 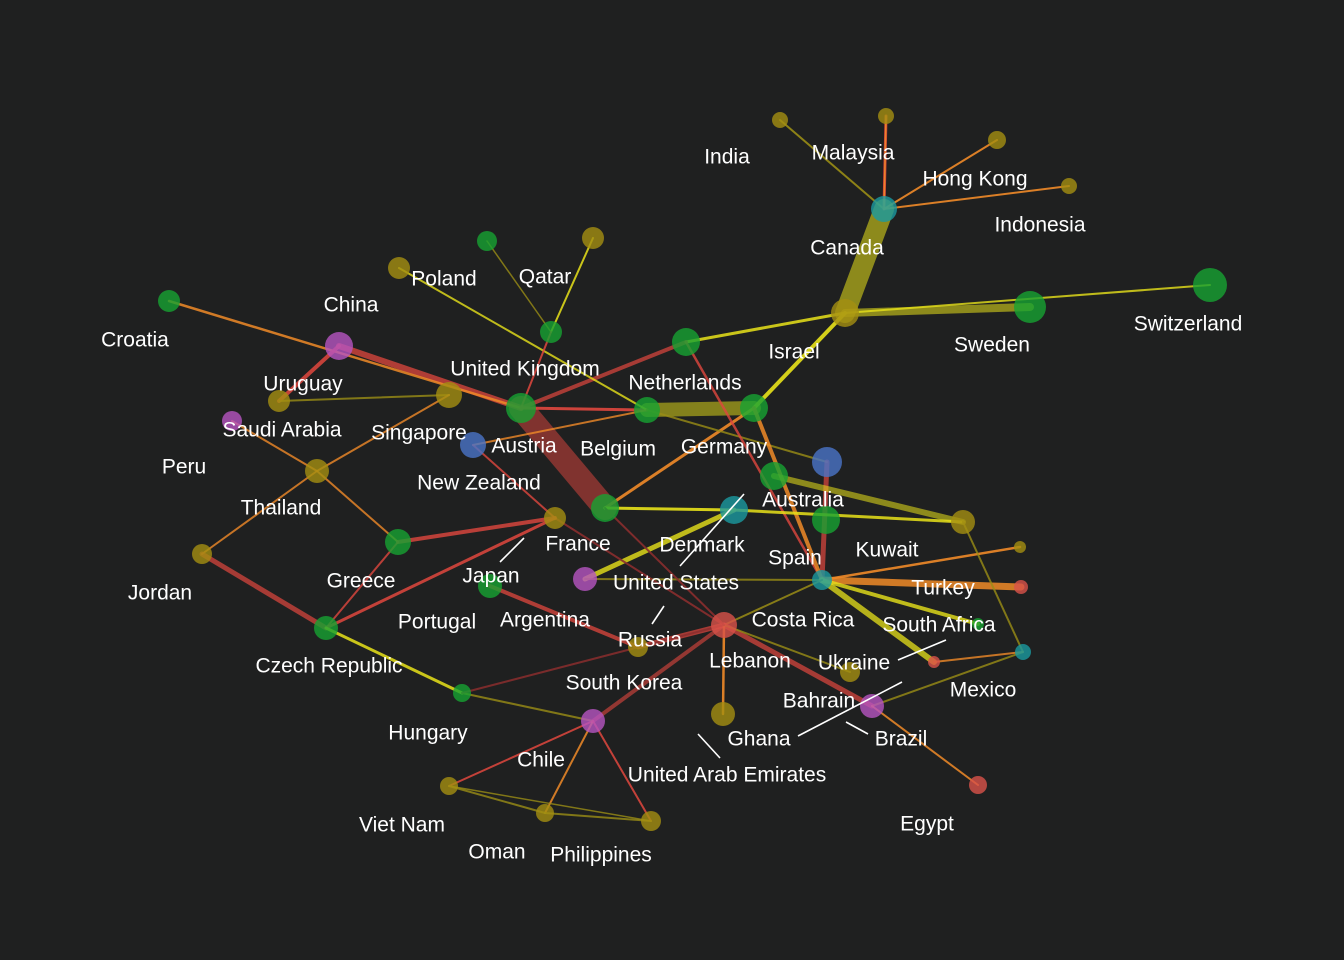 I want to click on node-canadaHub, so click(x=845, y=313).